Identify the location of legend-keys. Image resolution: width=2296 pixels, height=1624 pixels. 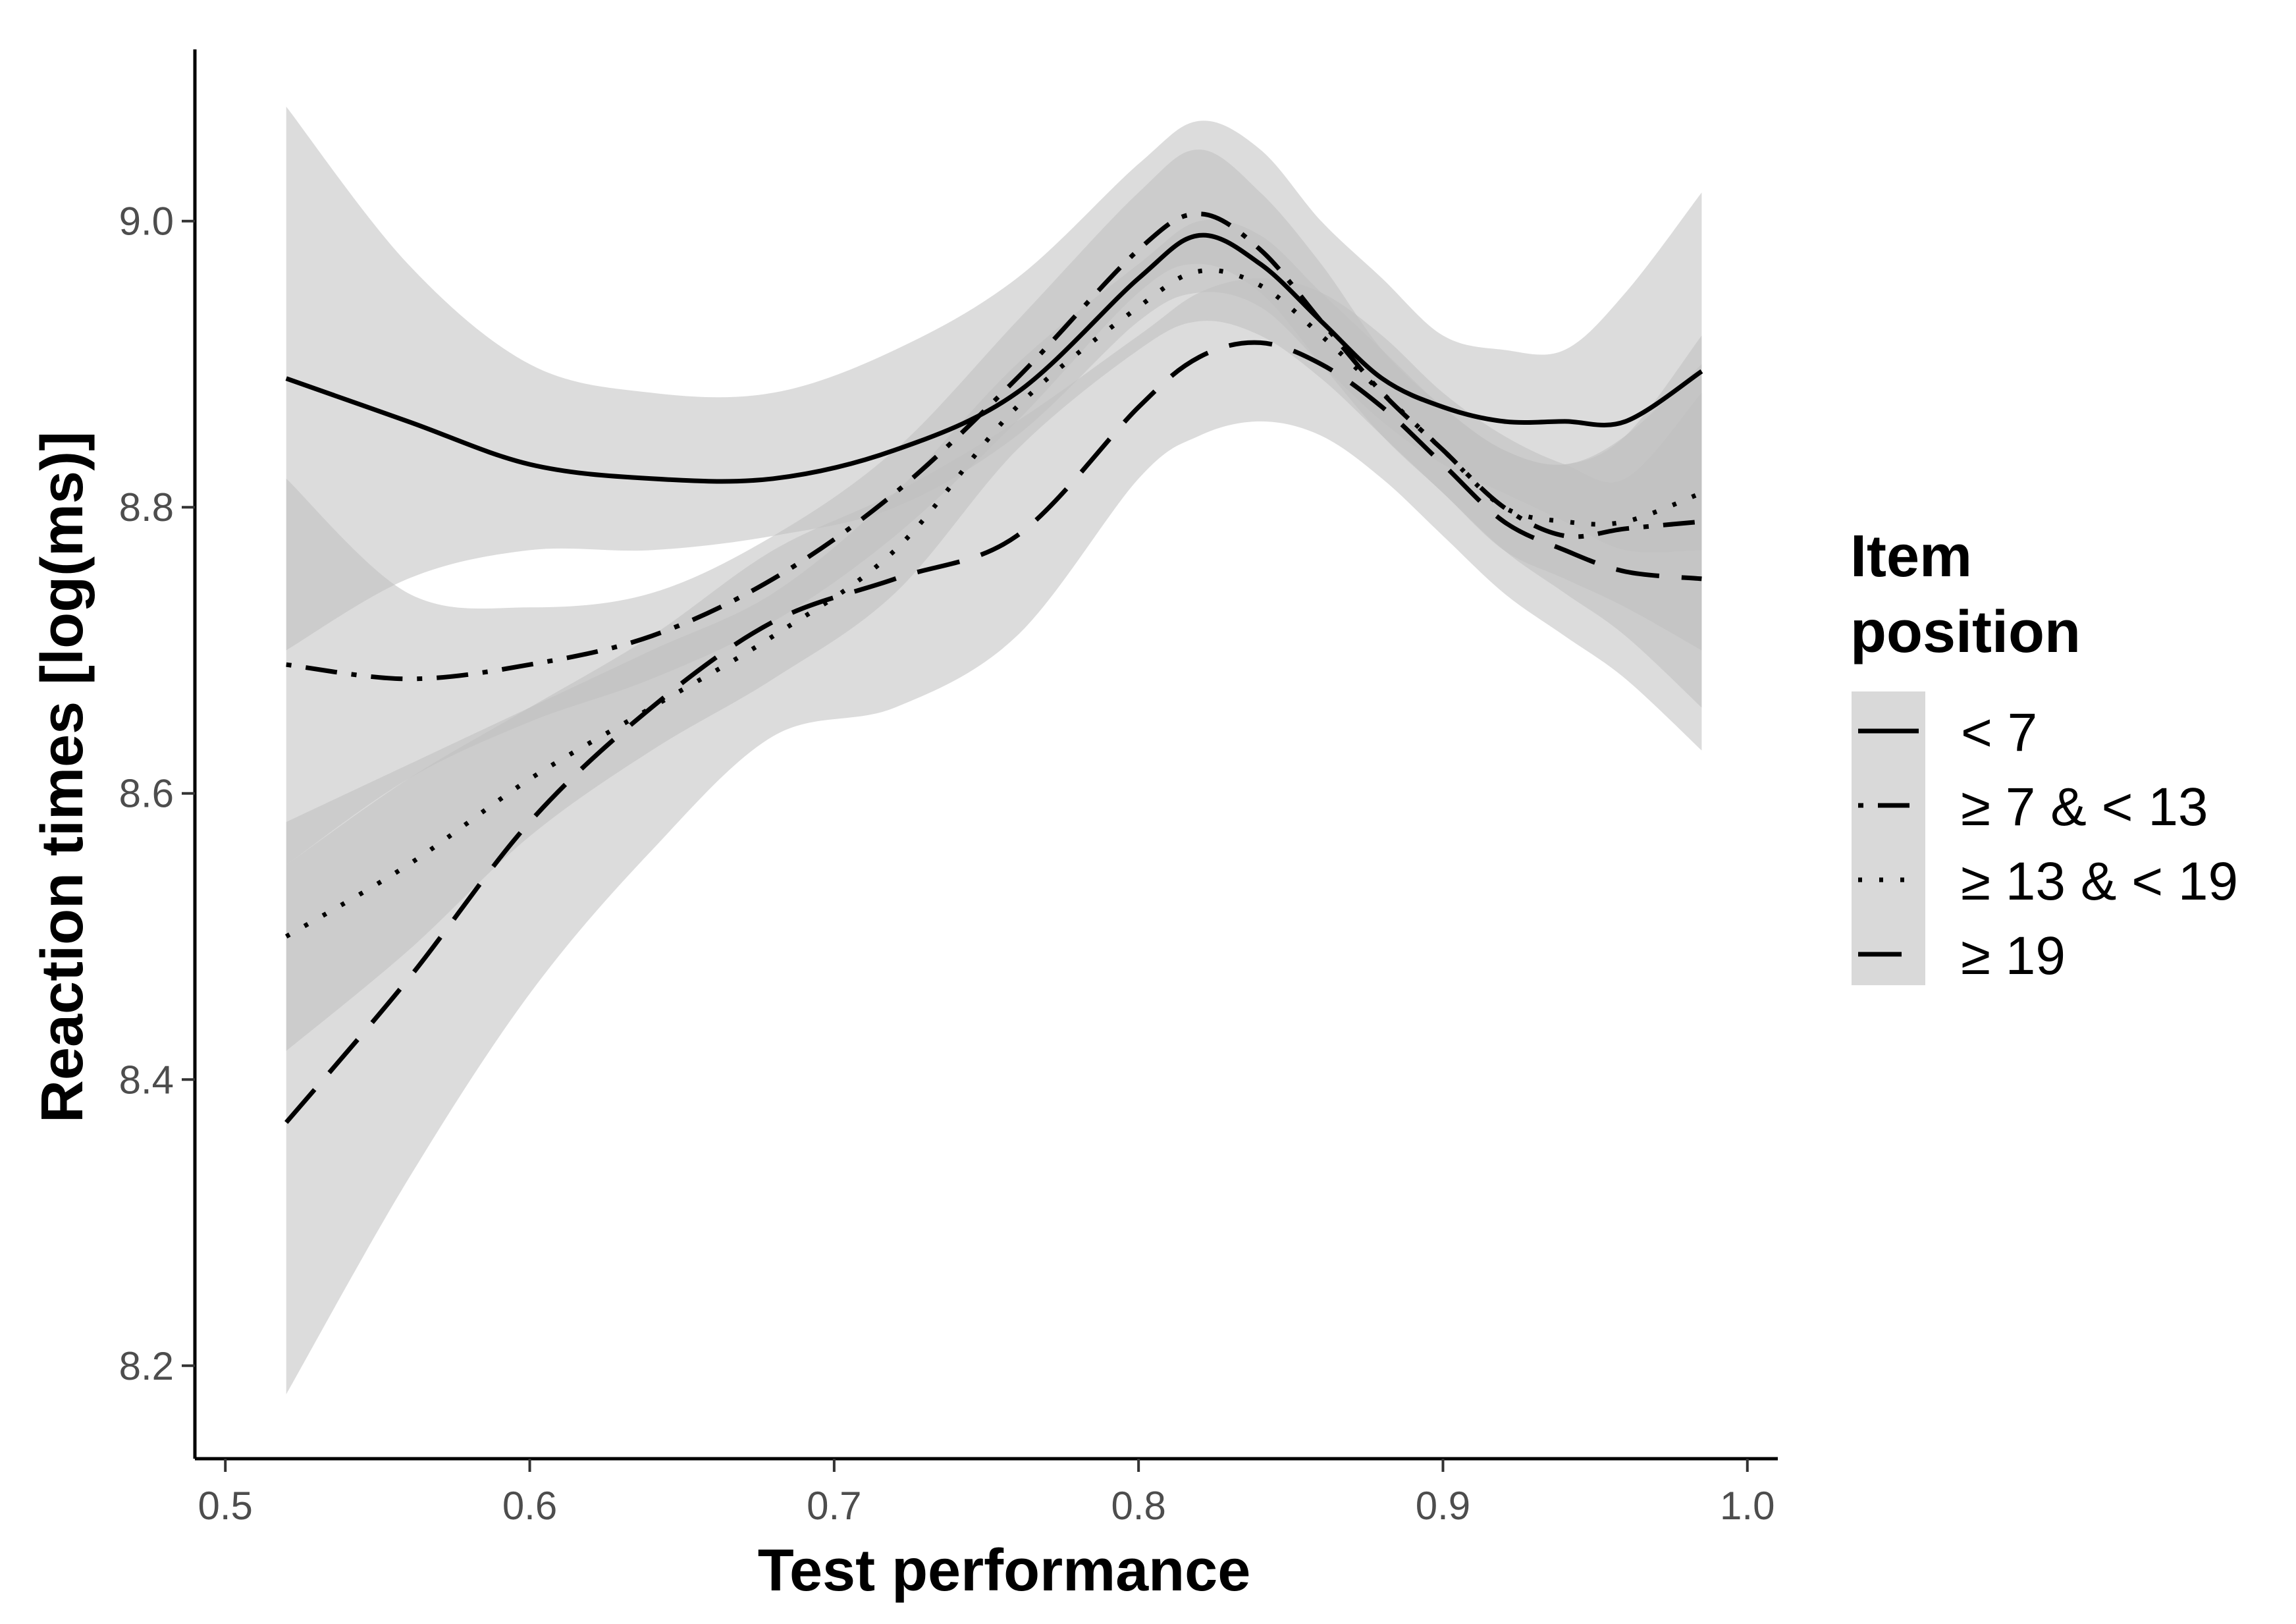
(1888, 843).